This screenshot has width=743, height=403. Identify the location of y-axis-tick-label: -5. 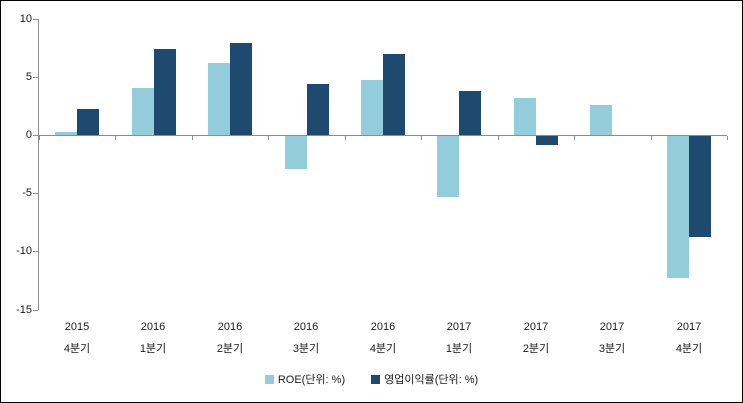
(27, 193).